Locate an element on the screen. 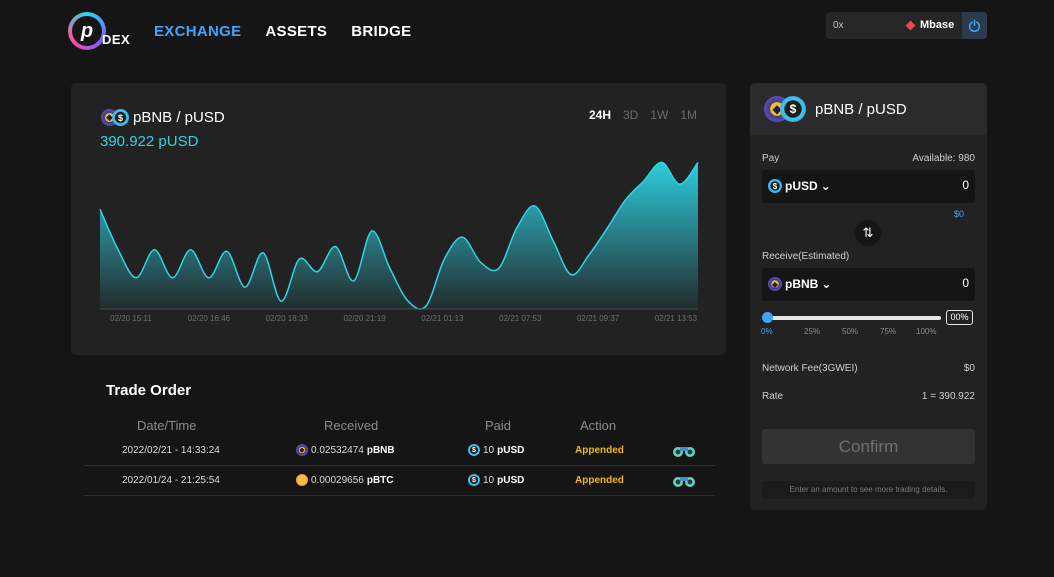 The height and width of the screenshot is (577, 1054). slider-tick-label: 25% is located at coordinates (812, 331).